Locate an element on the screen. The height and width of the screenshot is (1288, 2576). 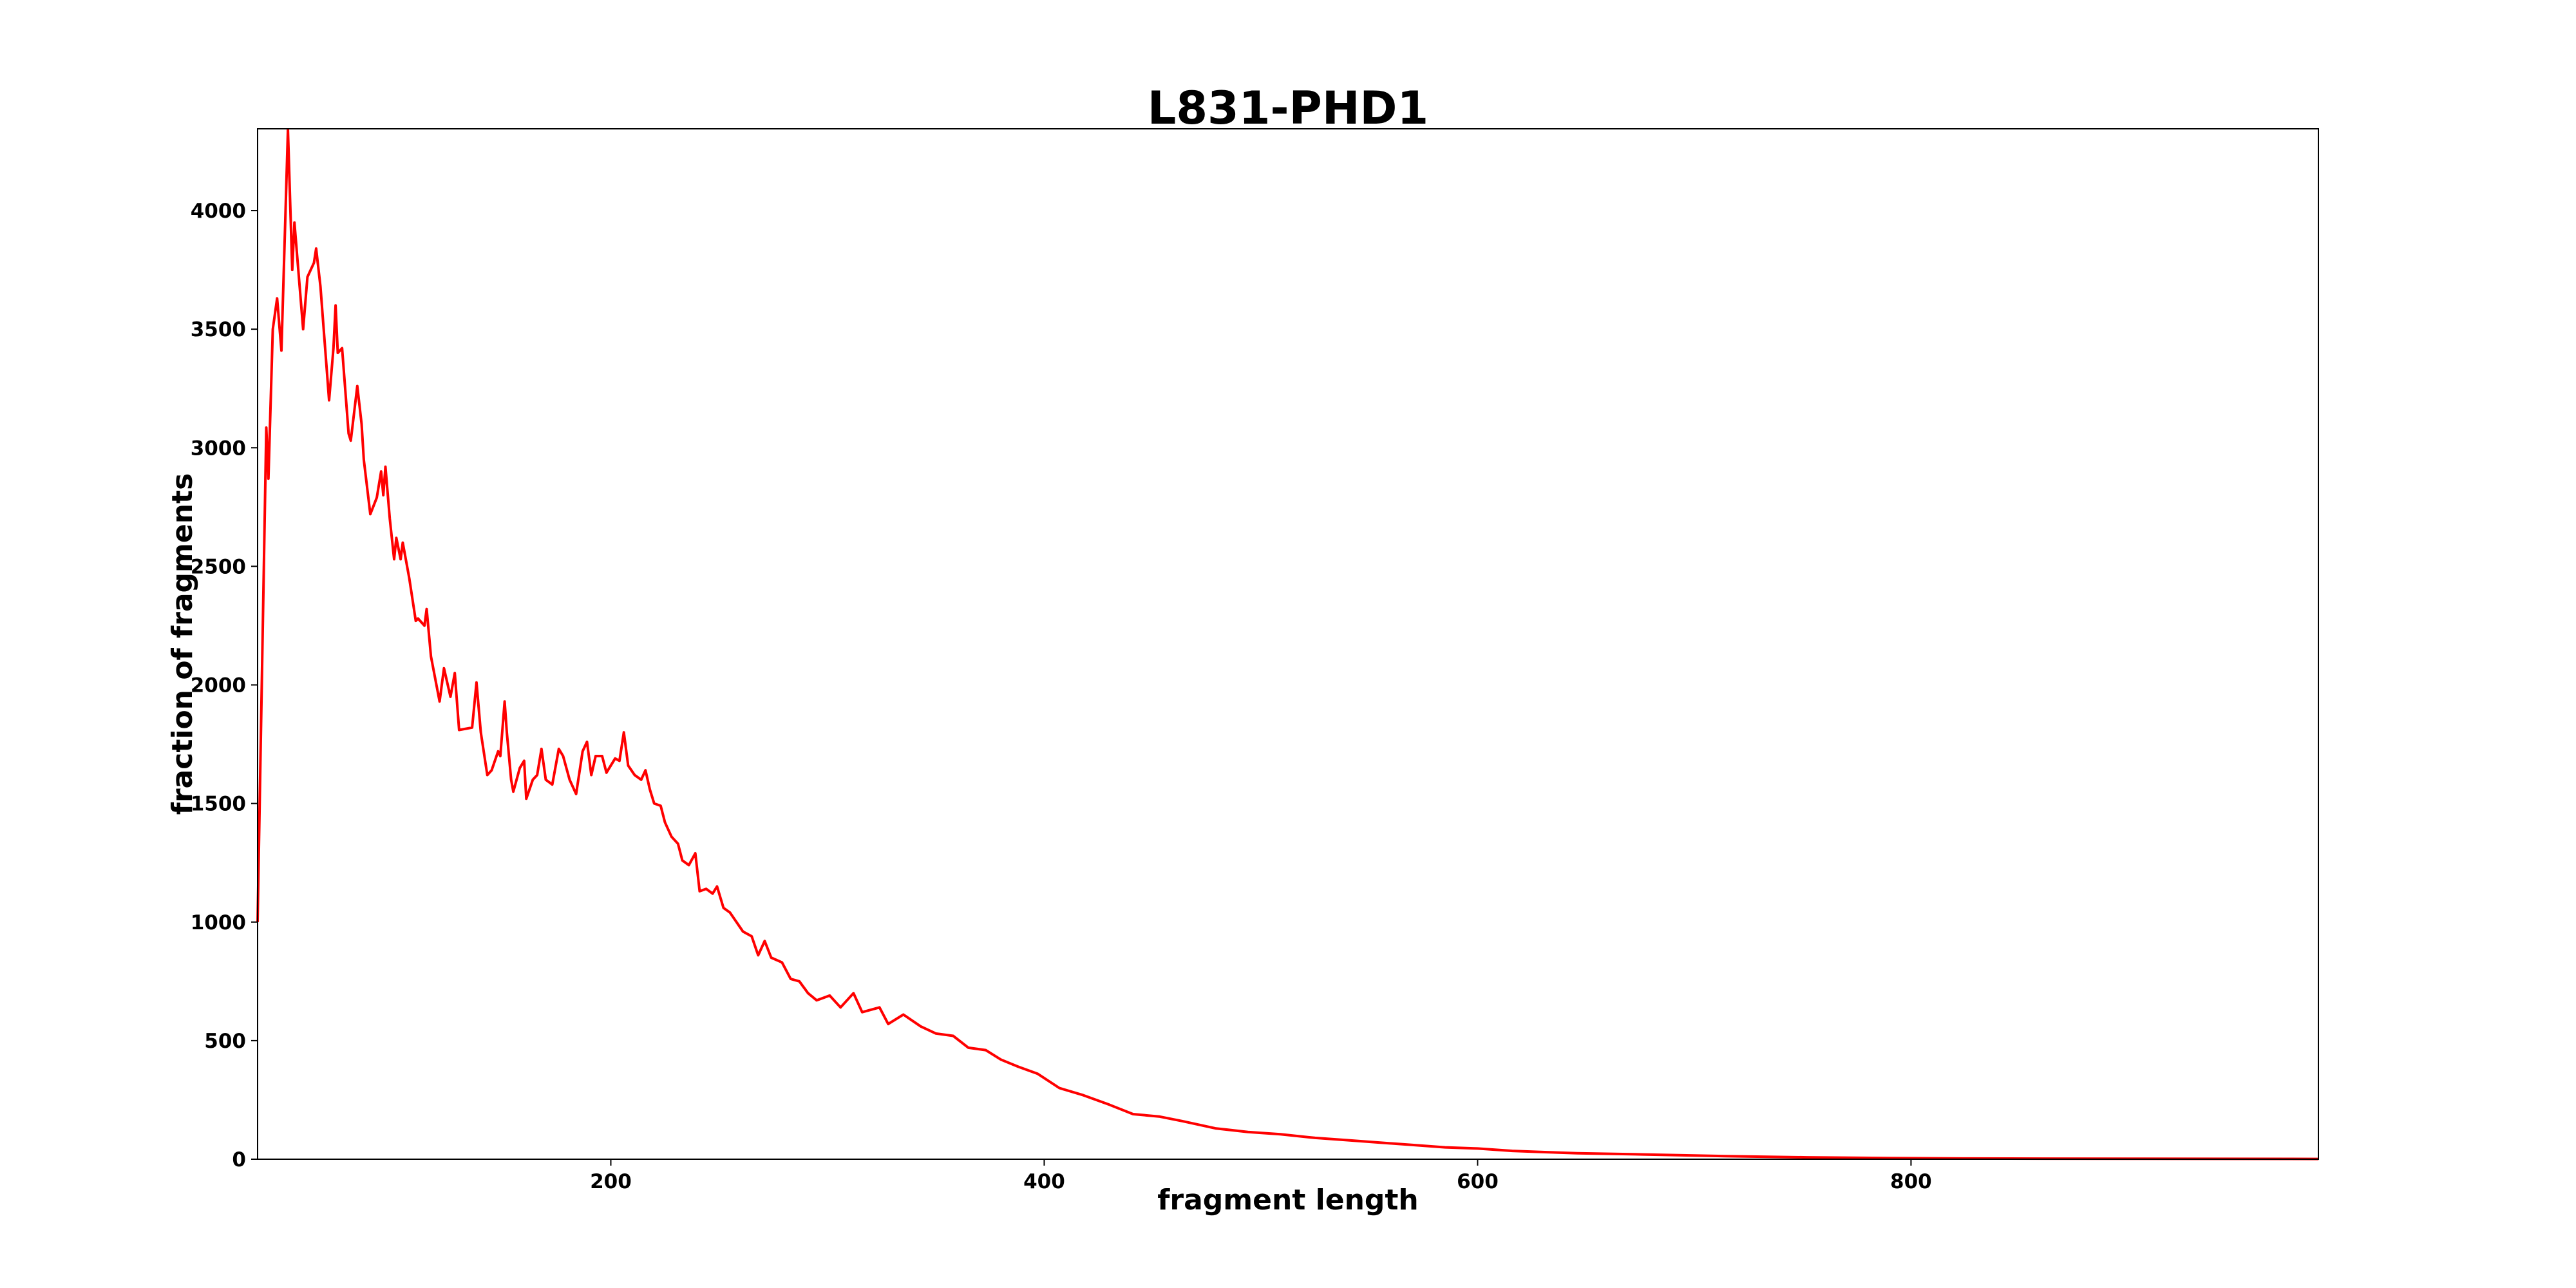
y-tick-label: 2000 is located at coordinates (218, 685).